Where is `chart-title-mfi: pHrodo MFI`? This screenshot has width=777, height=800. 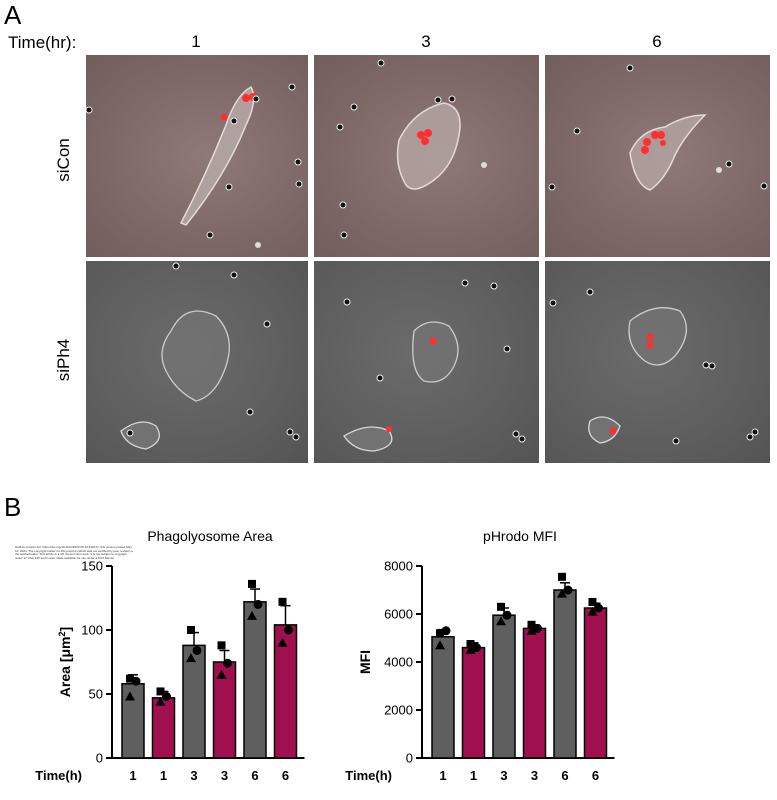
chart-title-mfi: pHrodo MFI is located at coordinates (520, 536).